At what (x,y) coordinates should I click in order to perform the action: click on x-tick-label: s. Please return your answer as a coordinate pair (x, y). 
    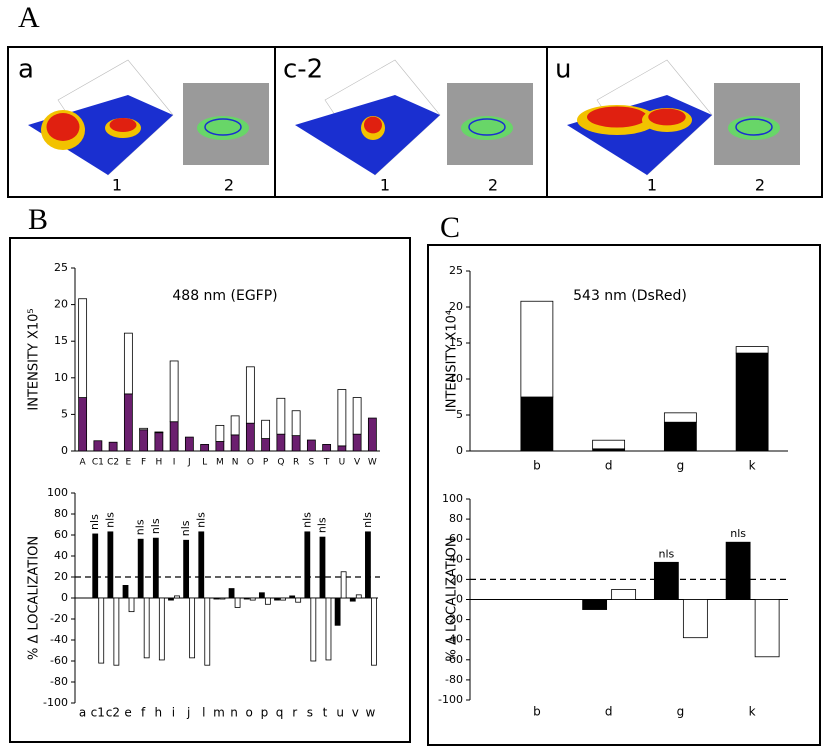
    Looking at the image, I should click on (310, 713).